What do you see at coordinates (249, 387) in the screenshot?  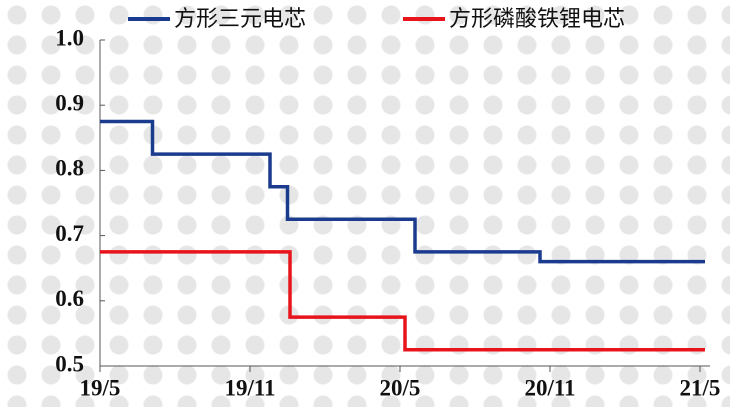 I see `x-tick-label: 19/11` at bounding box center [249, 387].